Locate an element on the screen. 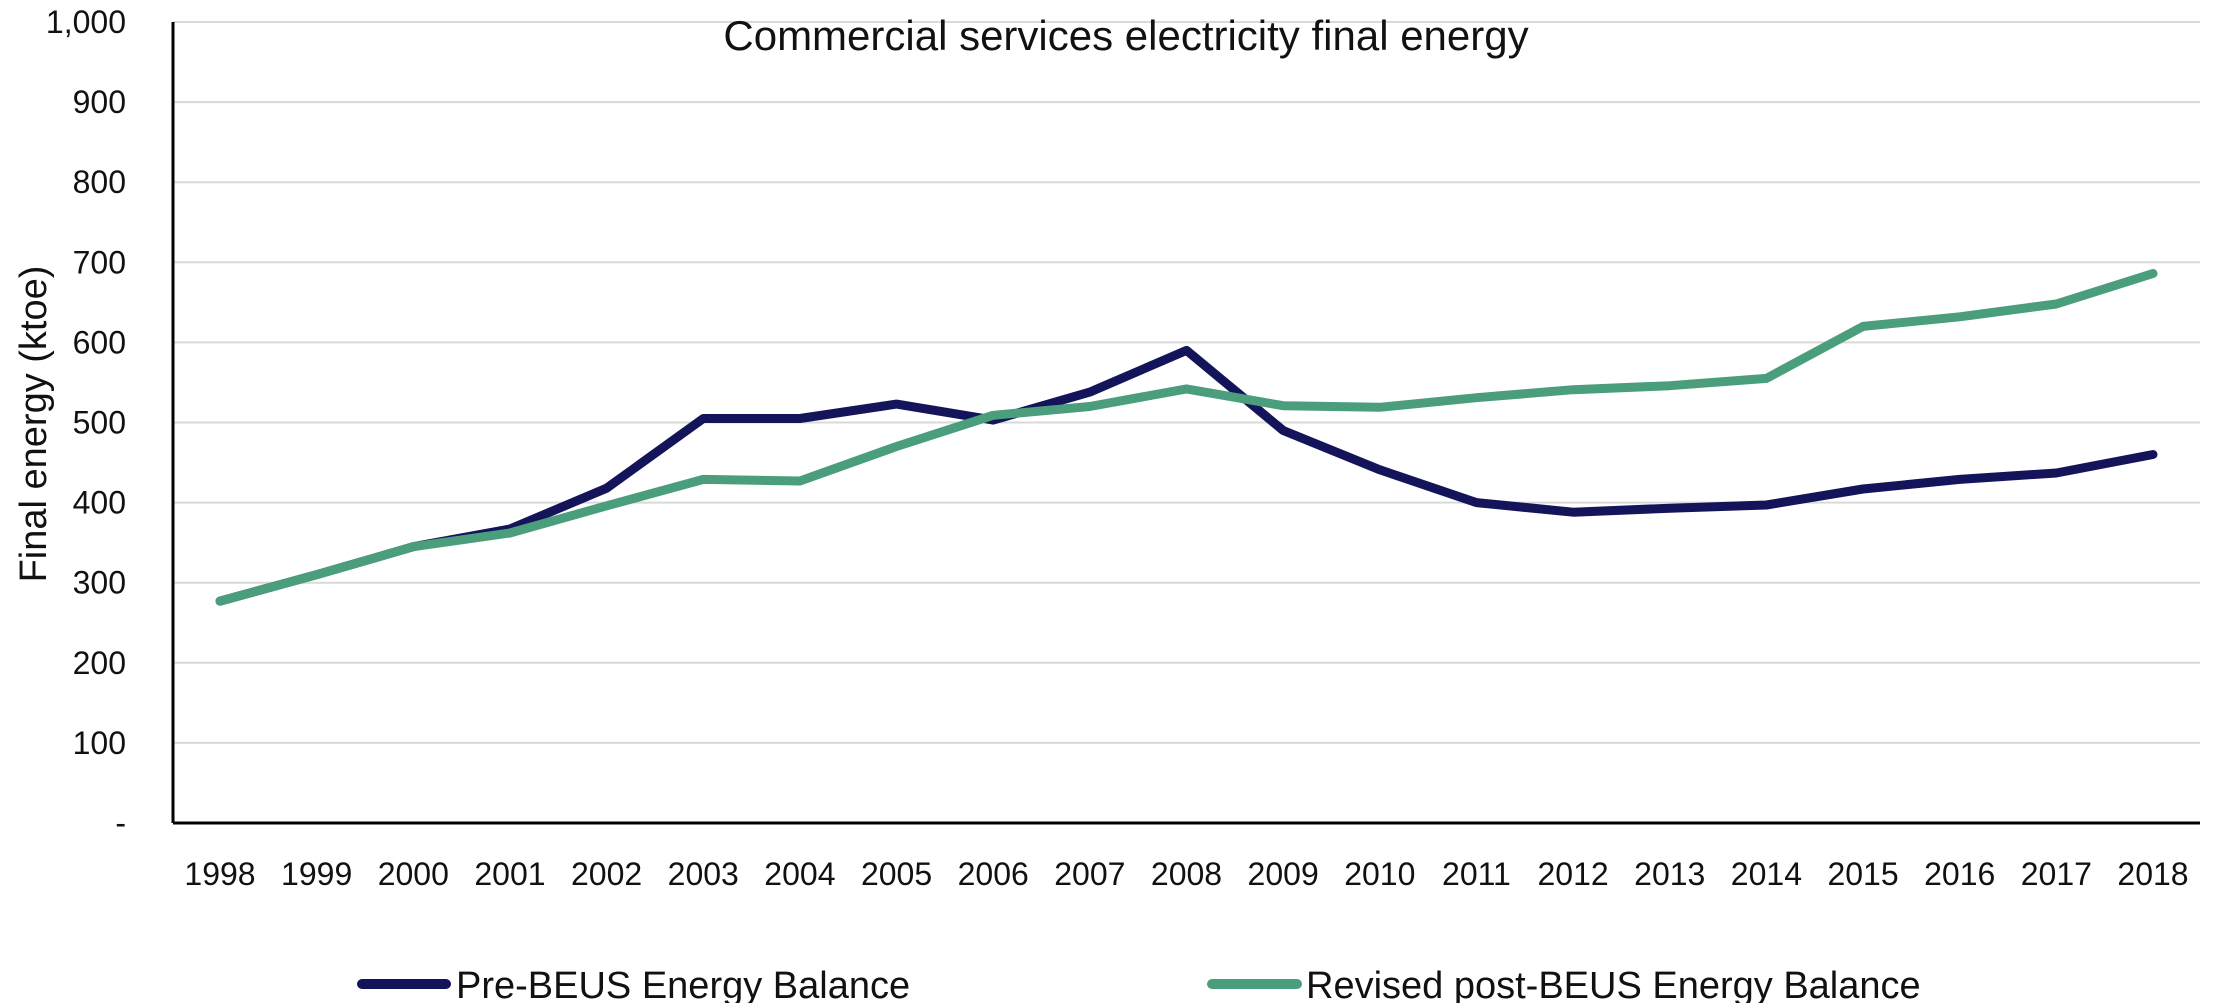 The image size is (2213, 1003). legend-label: Revised post-BEUS Energy Balance is located at coordinates (1613, 984).